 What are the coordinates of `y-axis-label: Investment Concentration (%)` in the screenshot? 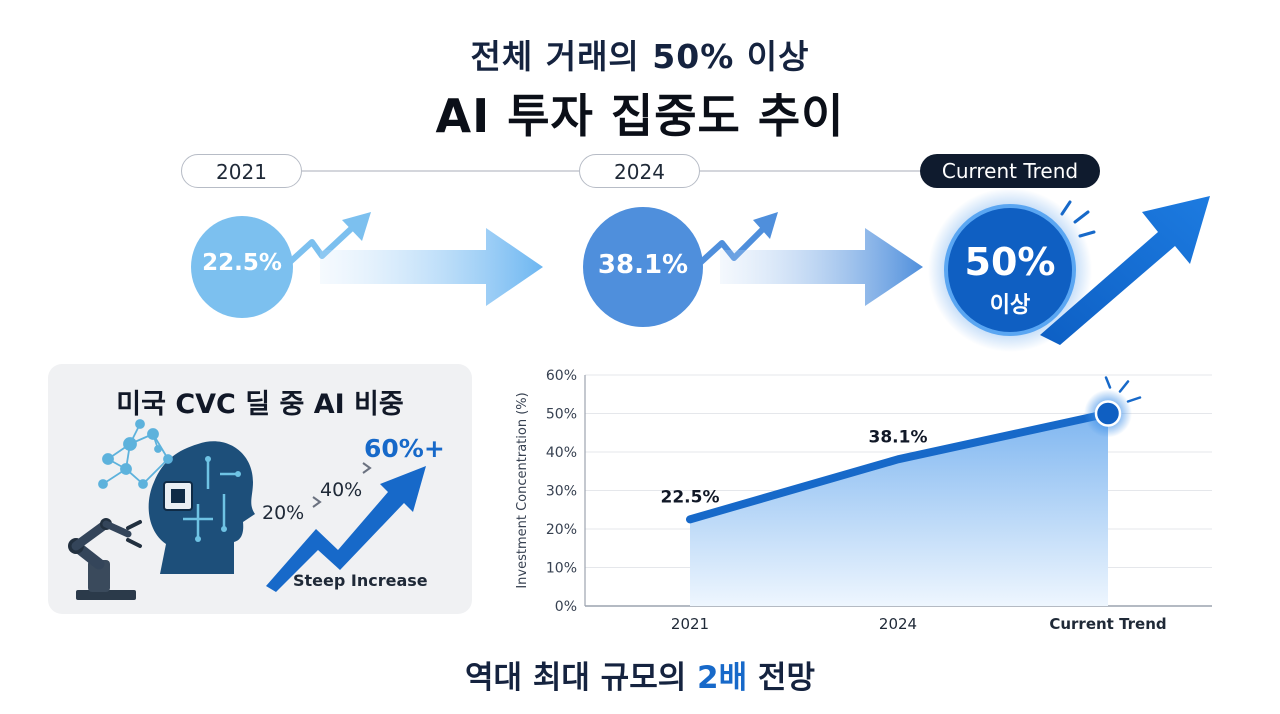 It's located at (522, 490).